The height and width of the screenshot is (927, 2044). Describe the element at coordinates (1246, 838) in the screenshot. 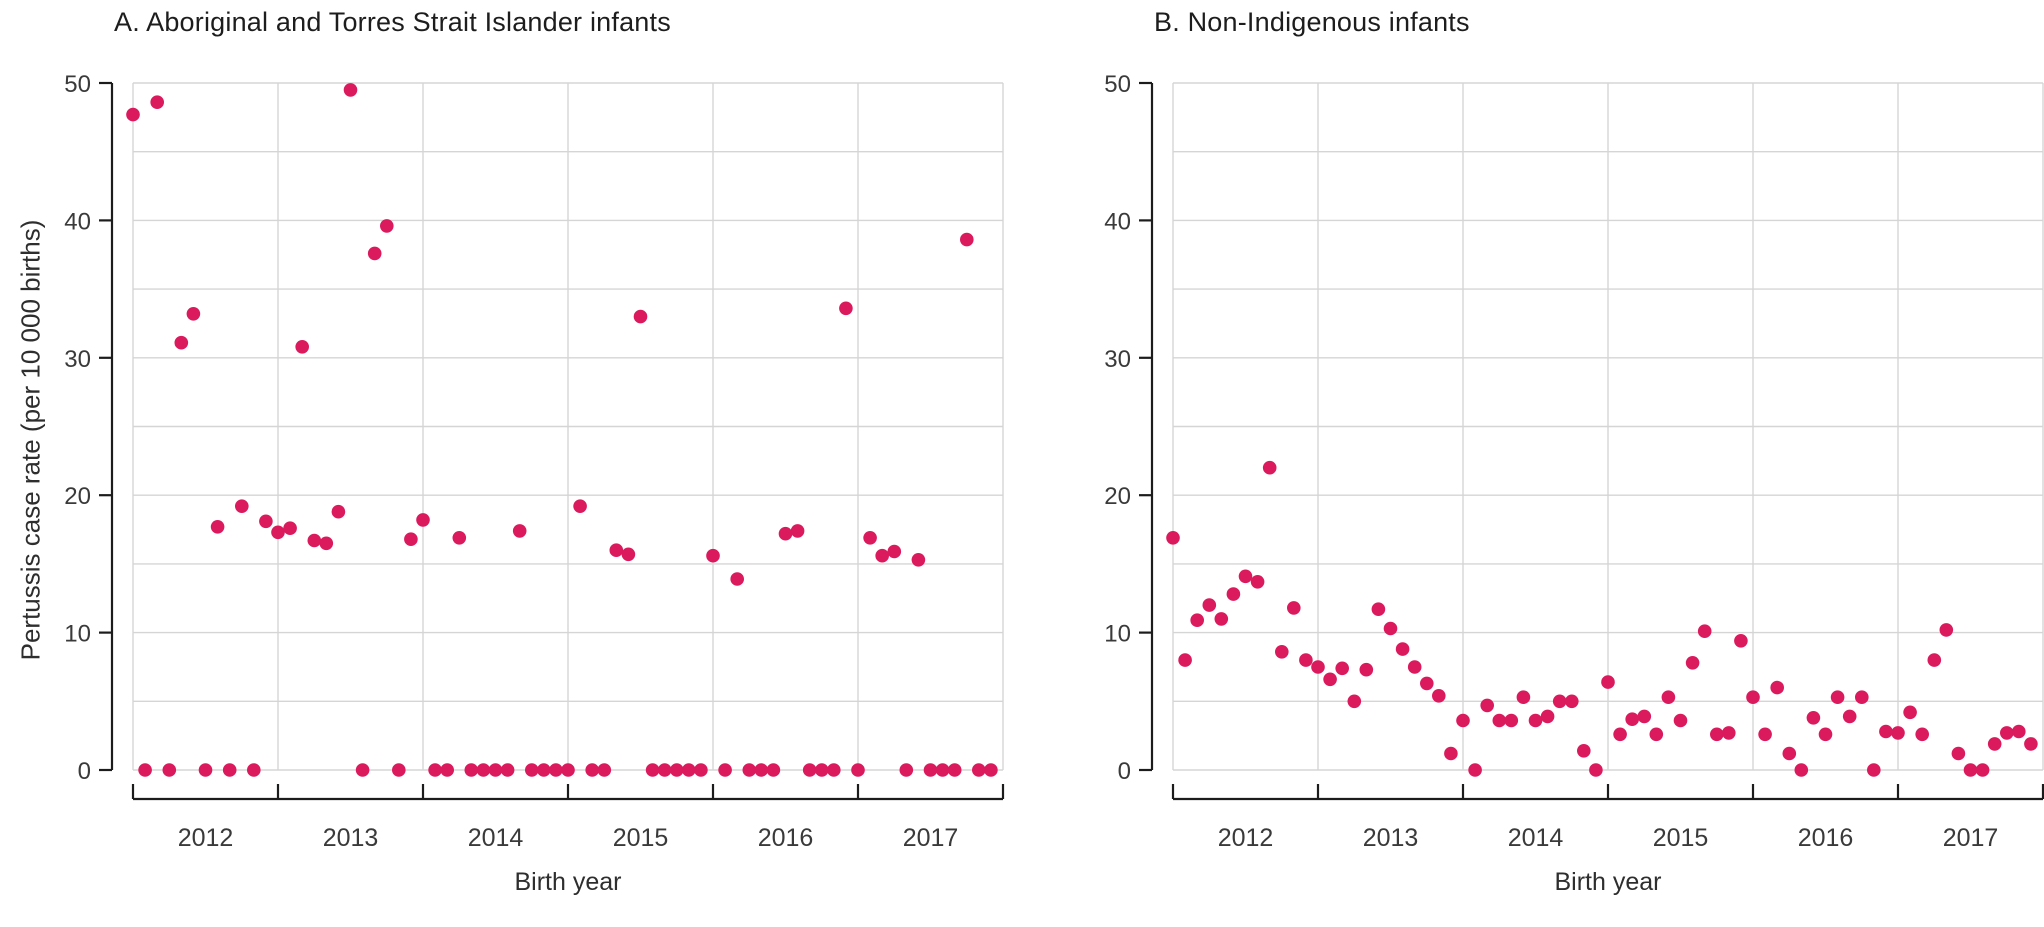

I see `x-tick-label: 2012` at that location.